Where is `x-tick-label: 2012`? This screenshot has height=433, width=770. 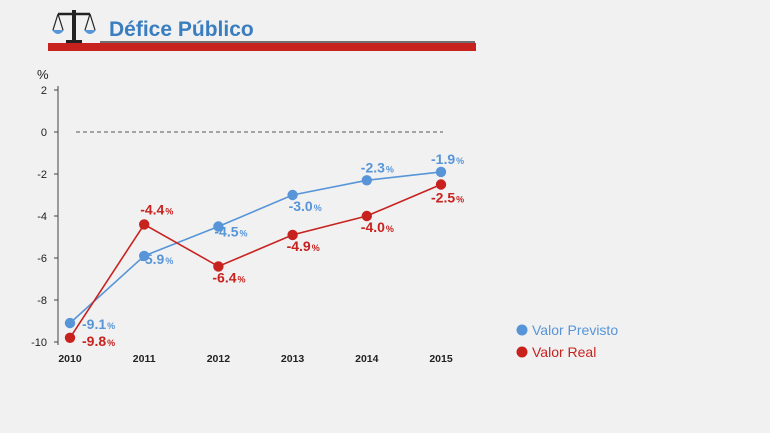
x-tick-label: 2012 is located at coordinates (219, 359).